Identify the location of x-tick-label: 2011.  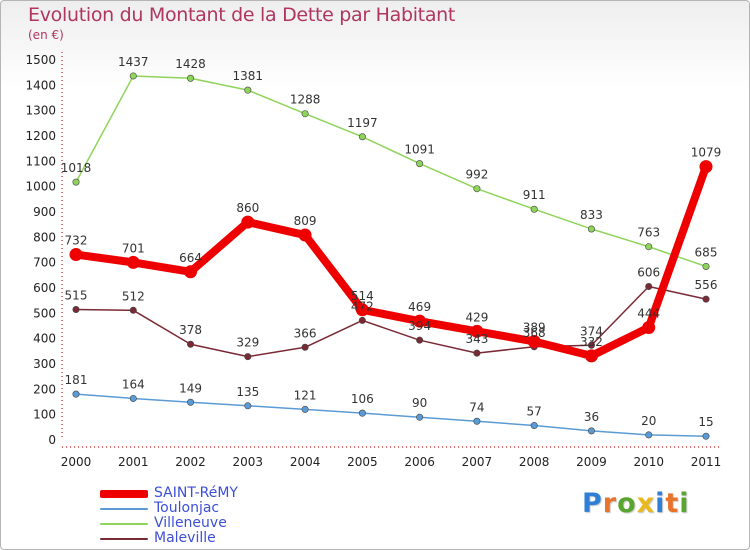
(706, 462).